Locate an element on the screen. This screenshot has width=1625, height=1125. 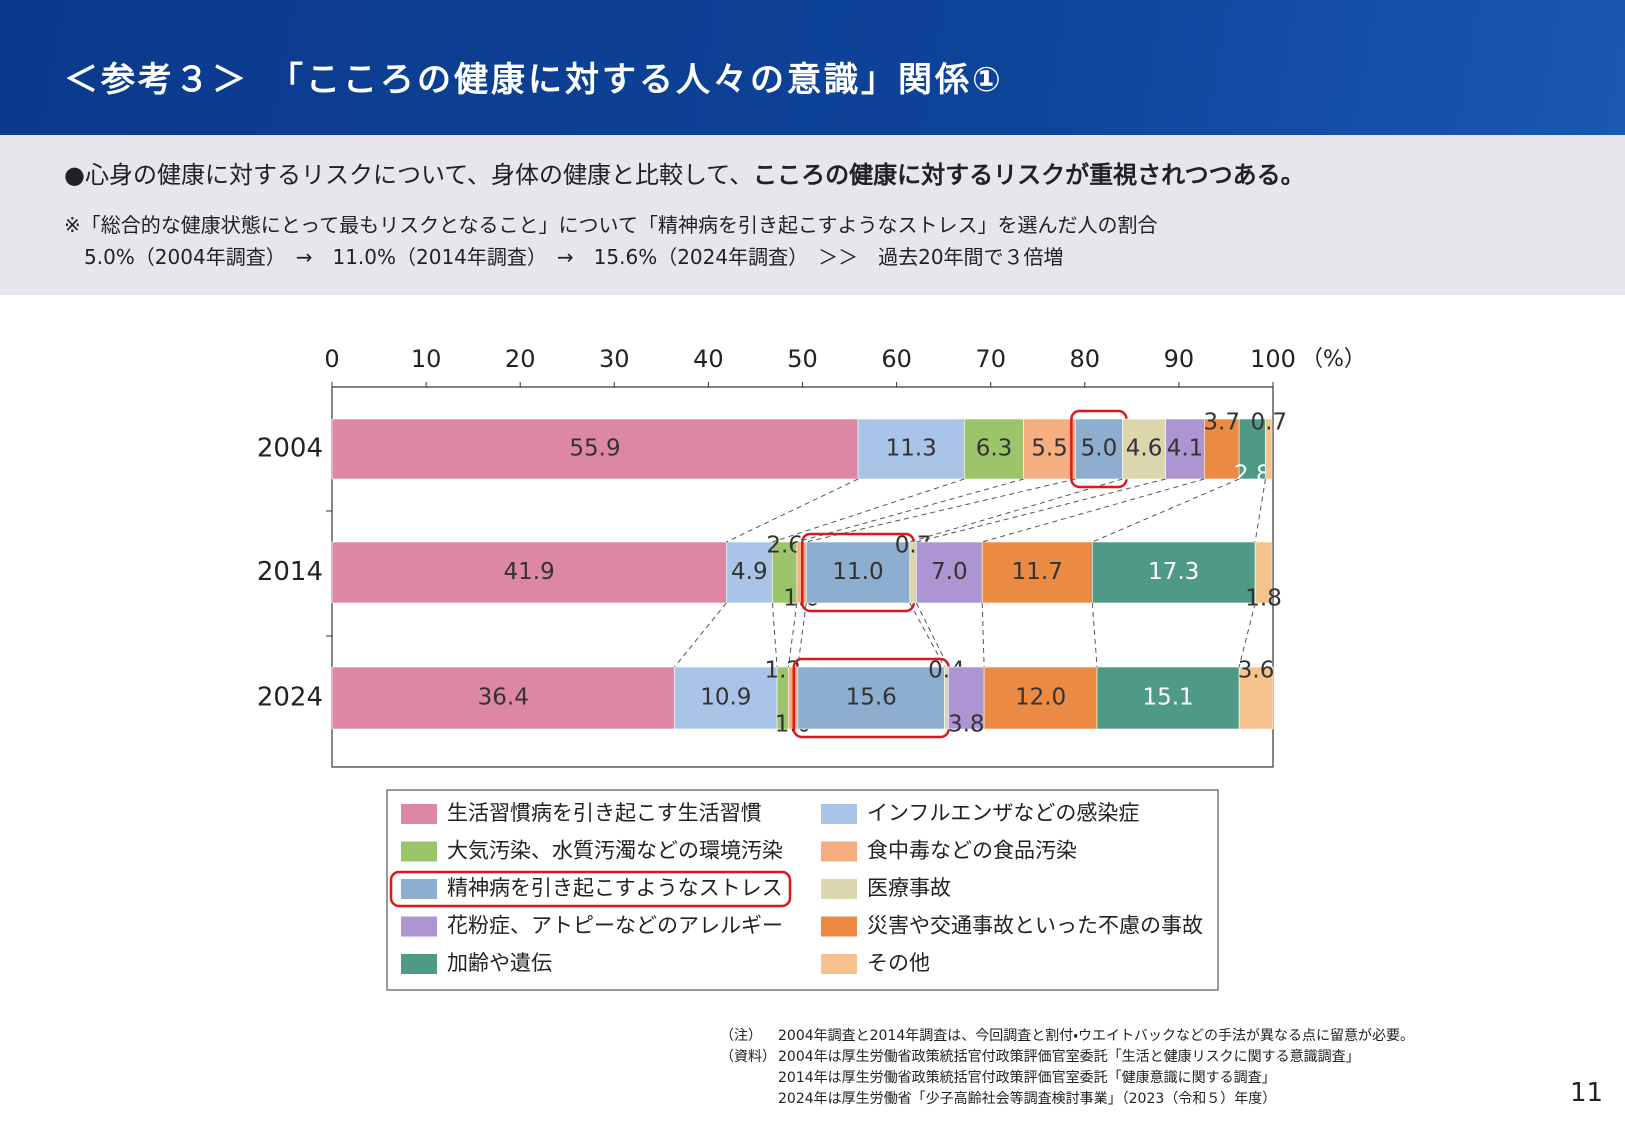
x-tick-label: 90 is located at coordinates (1179, 359).